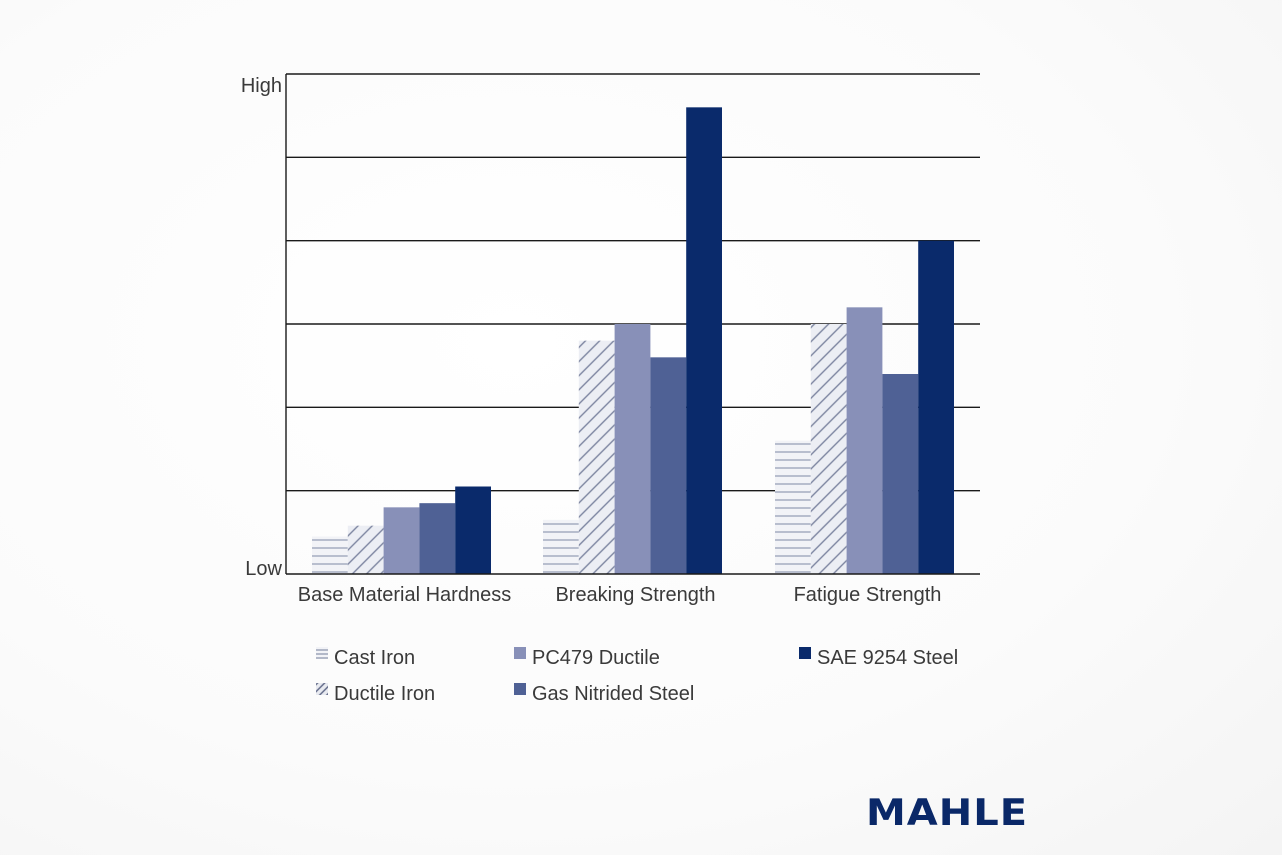 The image size is (1282, 855). Describe the element at coordinates (613, 694) in the screenshot. I see `legend-label: Gas Nitrided Steel` at that location.